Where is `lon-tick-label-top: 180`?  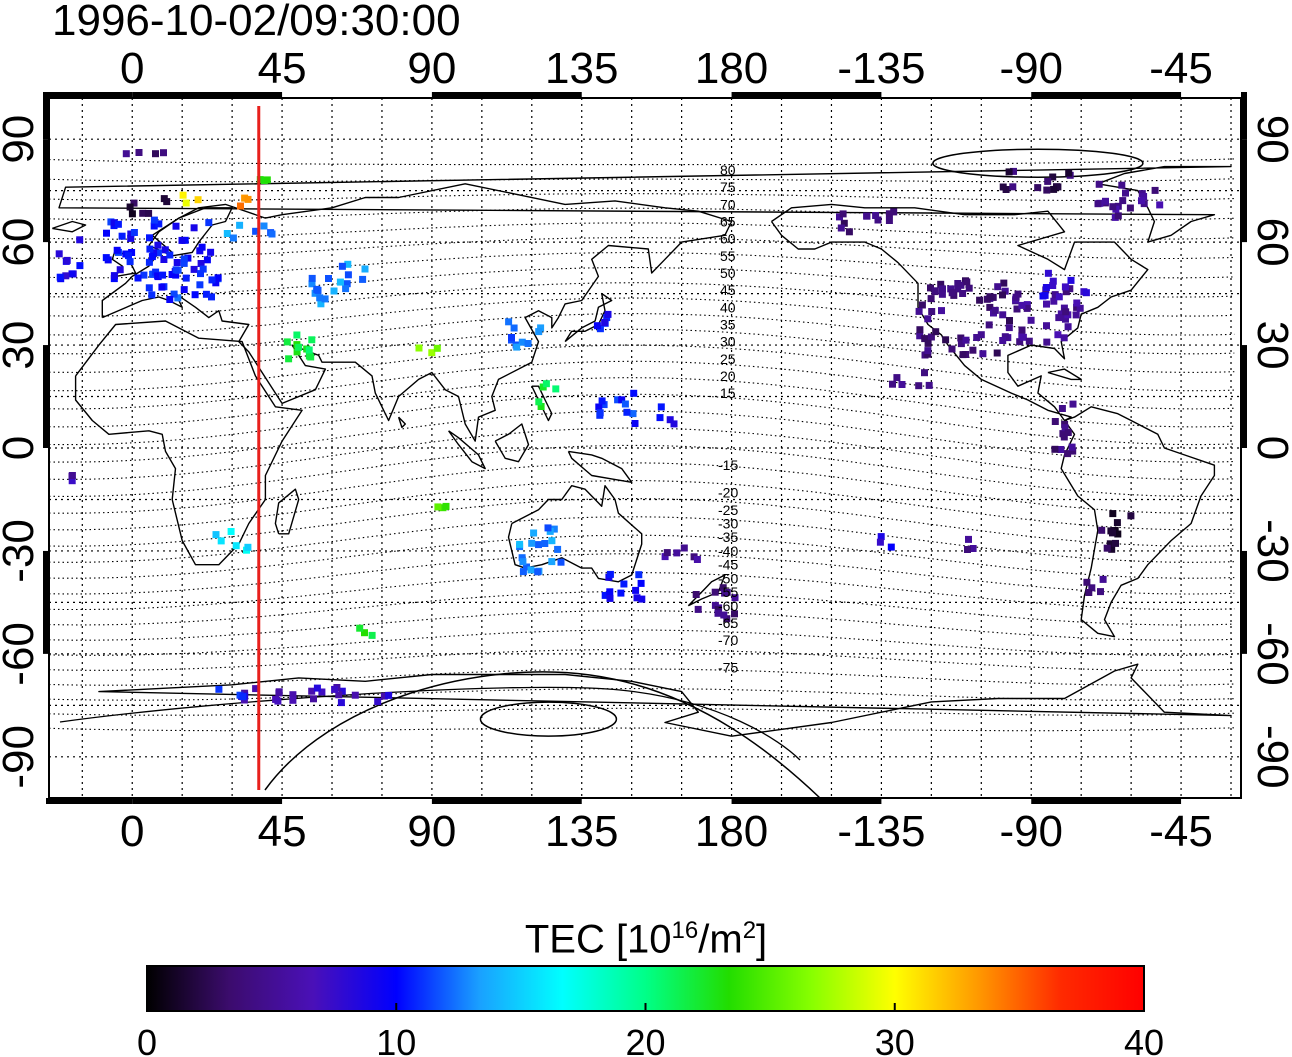 lon-tick-label-top: 180 is located at coordinates (731, 68).